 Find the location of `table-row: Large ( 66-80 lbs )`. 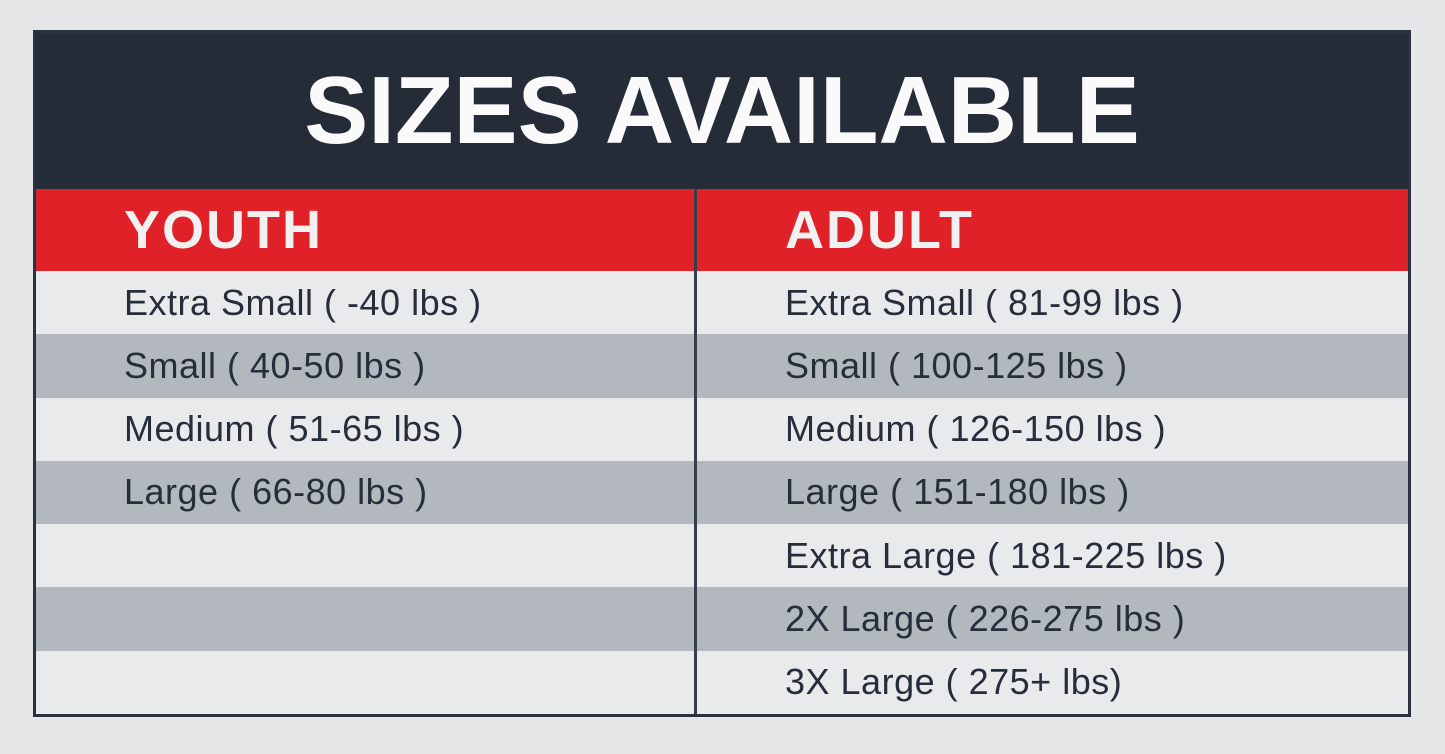

table-row: Large ( 66-80 lbs ) is located at coordinates (365, 492).